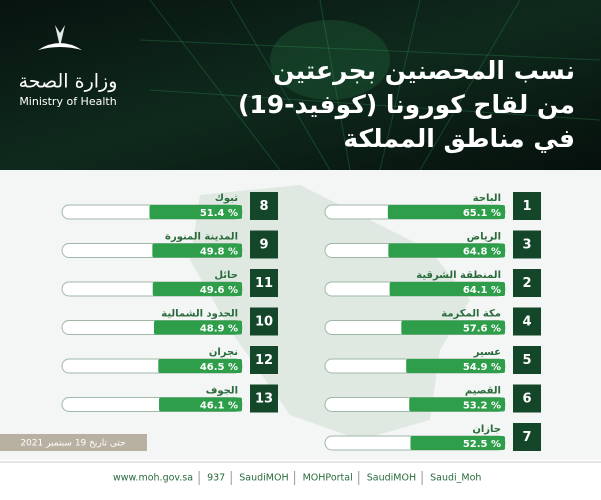  What do you see at coordinates (219, 213) in the screenshot?
I see `value-label: 51.4 %` at bounding box center [219, 213].